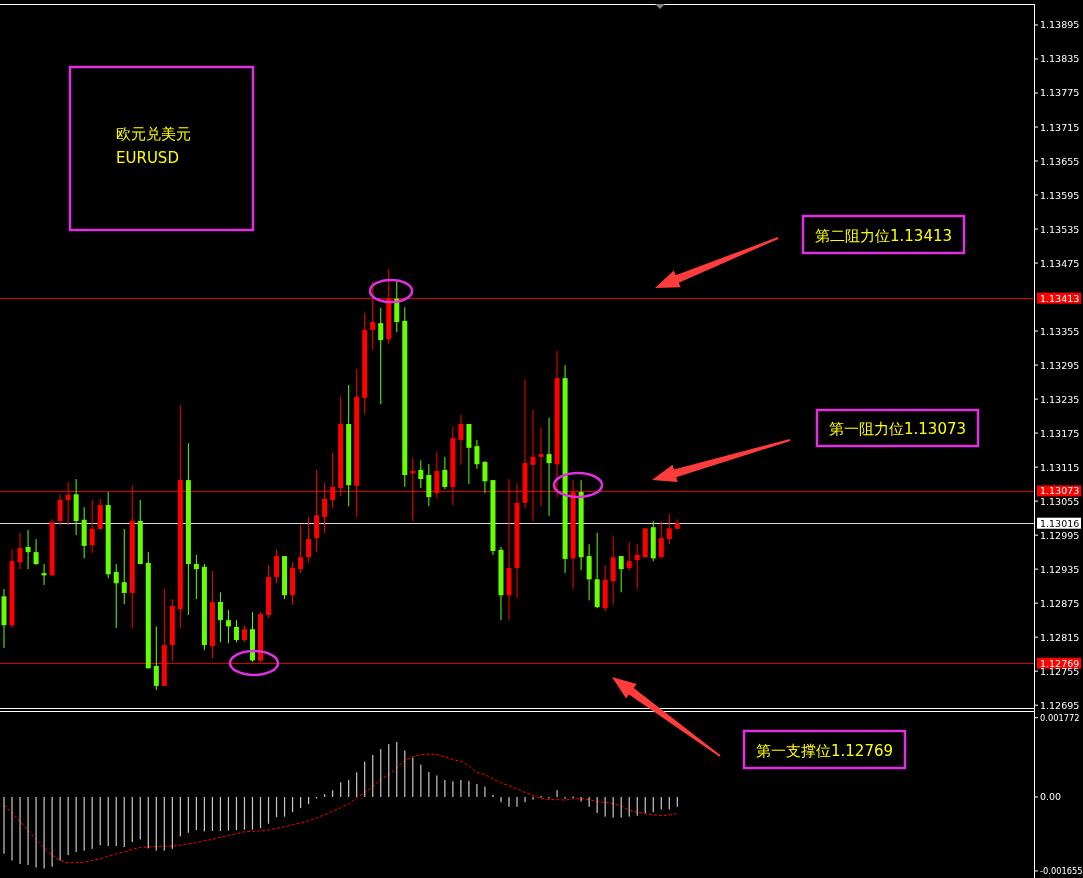 This screenshot has height=878, width=1083. What do you see at coordinates (1060, 127) in the screenshot?
I see `y-tick-label: 1.13715` at bounding box center [1060, 127].